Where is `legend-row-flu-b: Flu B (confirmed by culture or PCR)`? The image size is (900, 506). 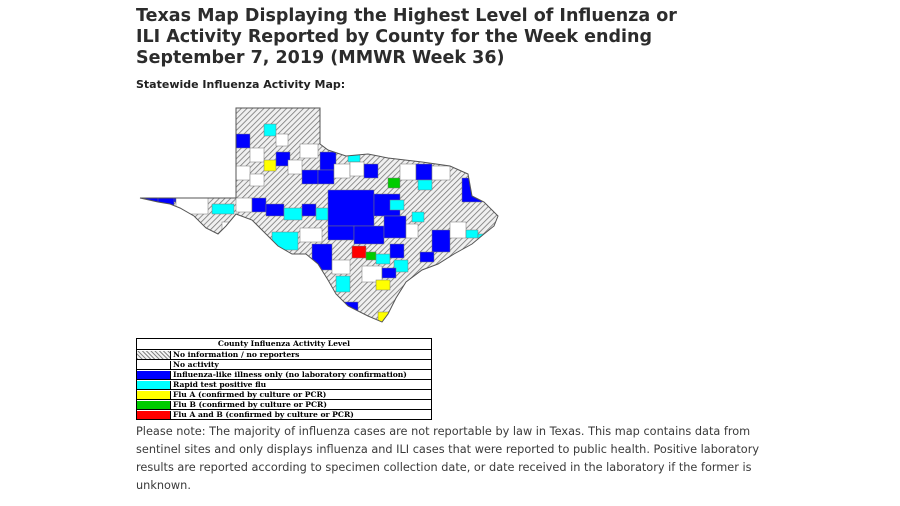
legend-row-flu-b: Flu B (confirmed by culture or PCR) is located at coordinates (284, 405).